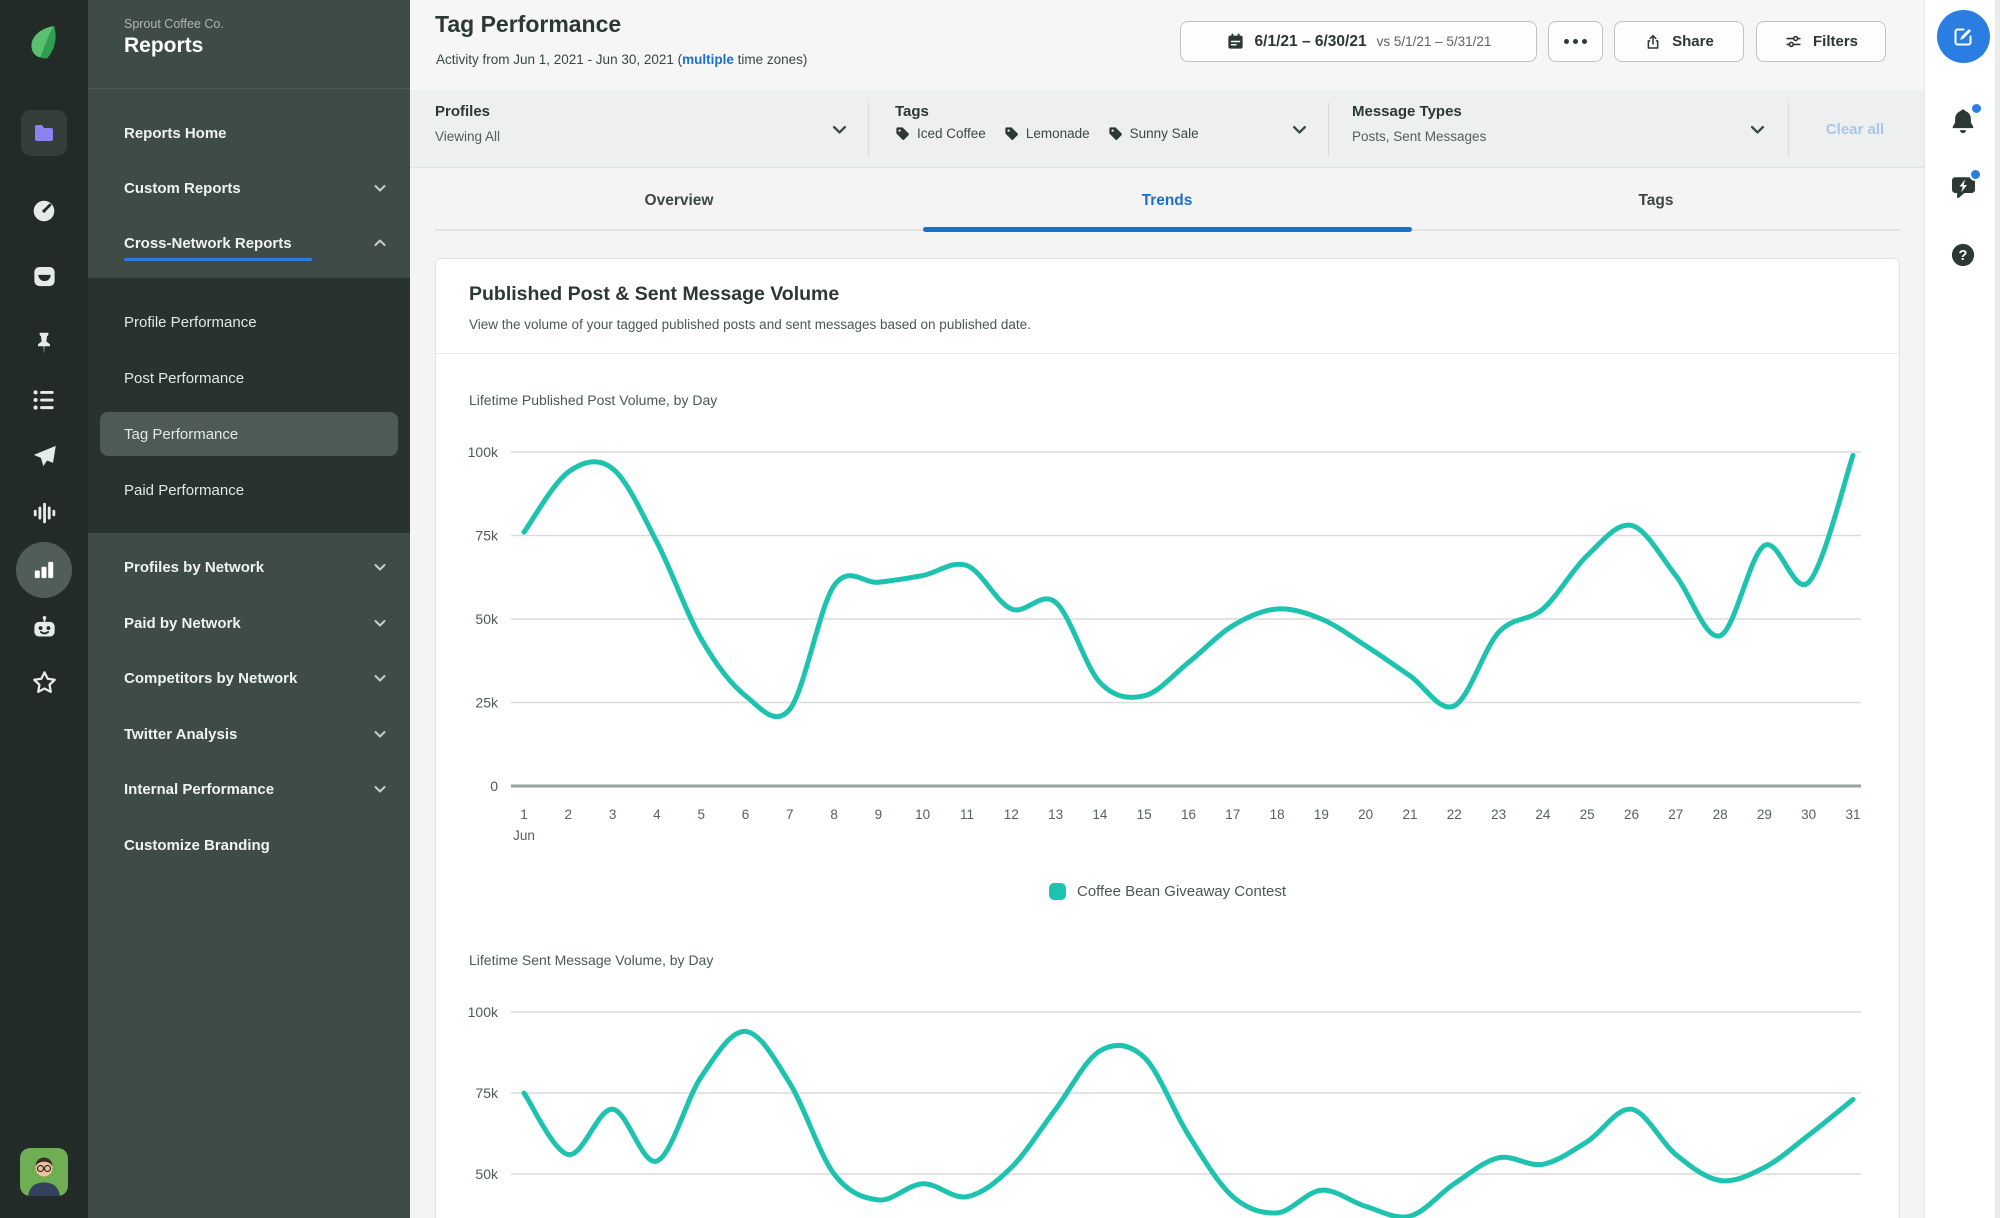 Image resolution: width=2000 pixels, height=1218 pixels. I want to click on tab-tags: Tags, so click(1656, 200).